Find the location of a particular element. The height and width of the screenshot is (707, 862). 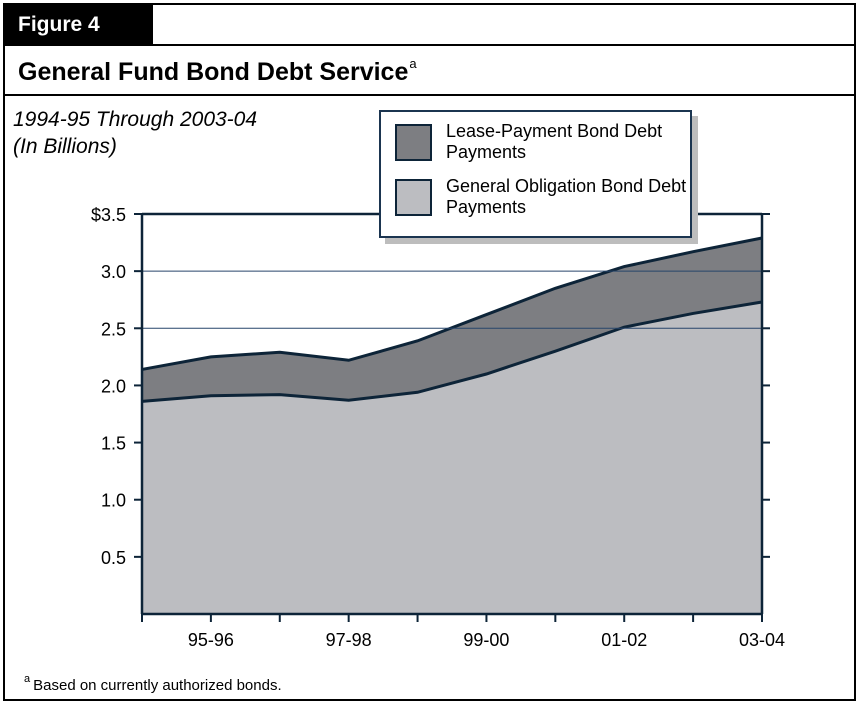

footnote: a Based on currently authorized bonds. is located at coordinates (153, 683).